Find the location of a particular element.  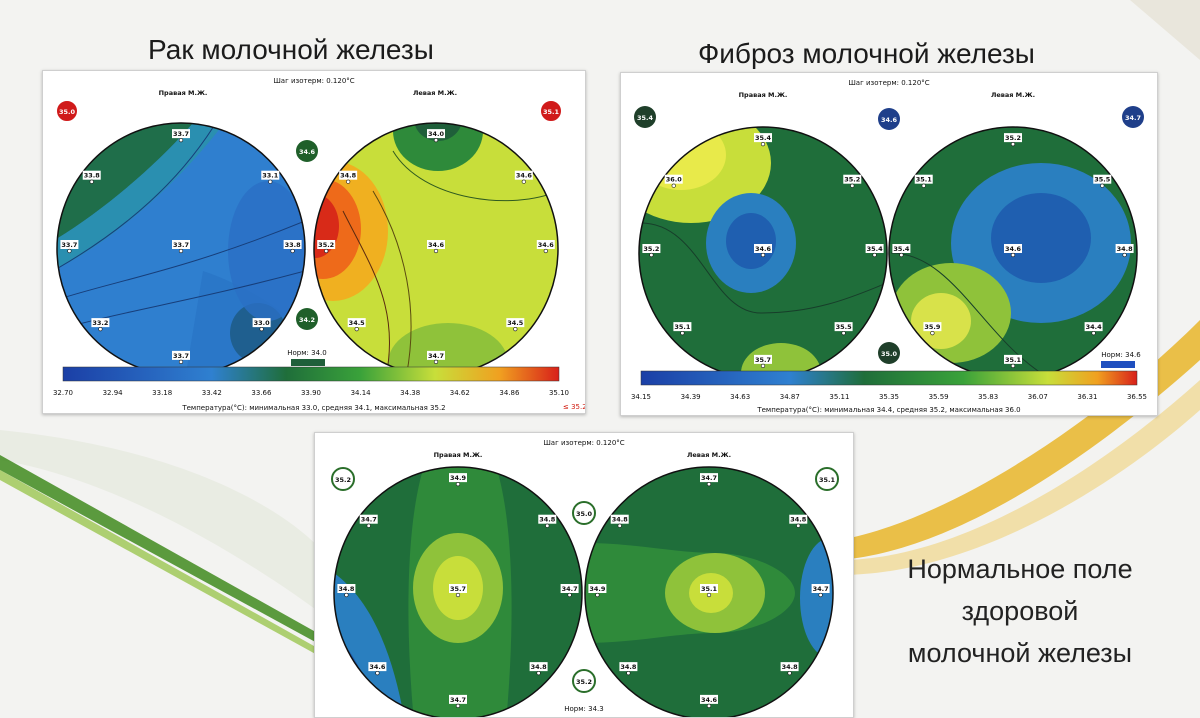

measure-point-value: 34.9 is located at coordinates (458, 478).